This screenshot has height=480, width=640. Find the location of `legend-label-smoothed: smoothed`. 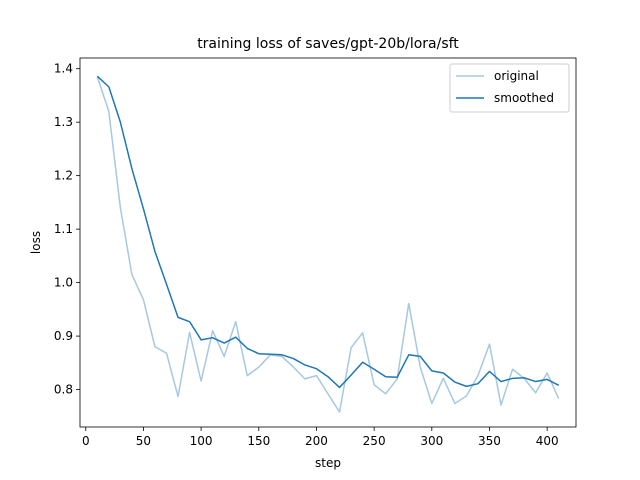

legend-label-smoothed: smoothed is located at coordinates (524, 98).